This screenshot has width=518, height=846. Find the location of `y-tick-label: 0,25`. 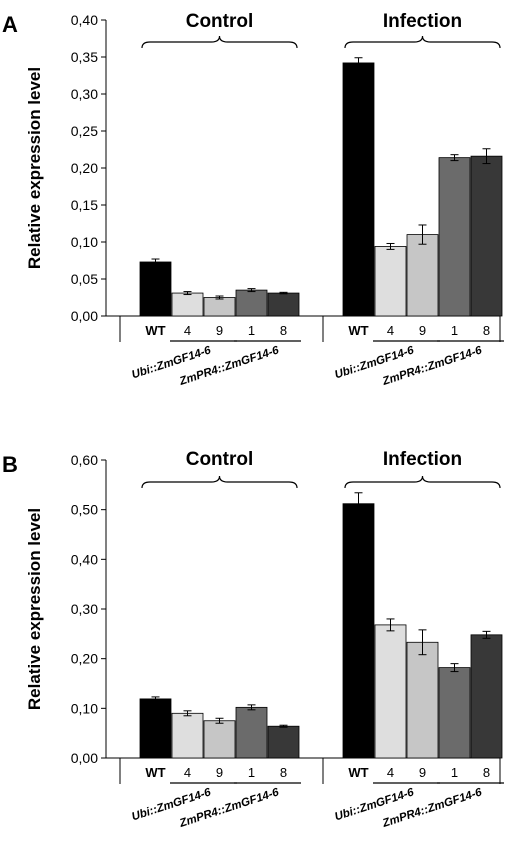

y-tick-label: 0,25 is located at coordinates (84, 131).